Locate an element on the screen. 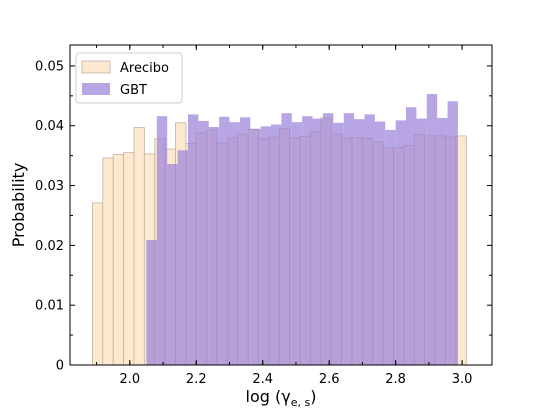 The height and width of the screenshot is (411, 548). y-tick-label: 0.01 is located at coordinates (49, 306).